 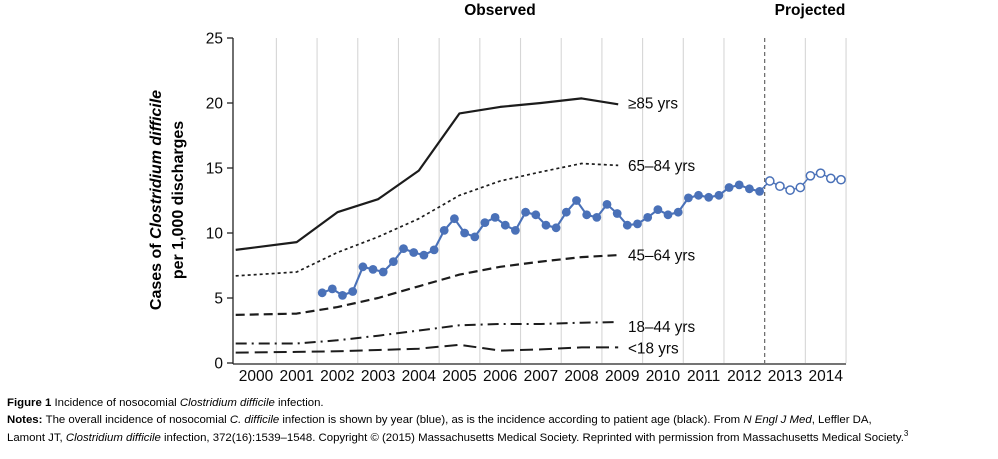 What do you see at coordinates (841, 420) in the screenshot?
I see `text-segment: , Leffler DA,` at bounding box center [841, 420].